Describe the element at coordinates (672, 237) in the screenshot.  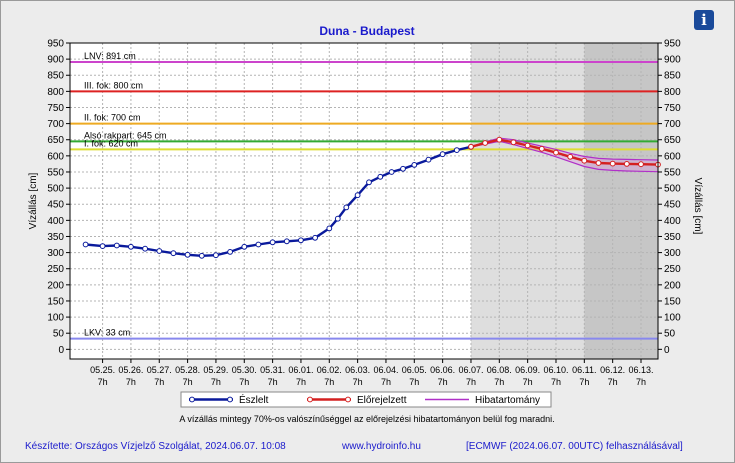
I see `y-tick-label-right: 350` at that location.